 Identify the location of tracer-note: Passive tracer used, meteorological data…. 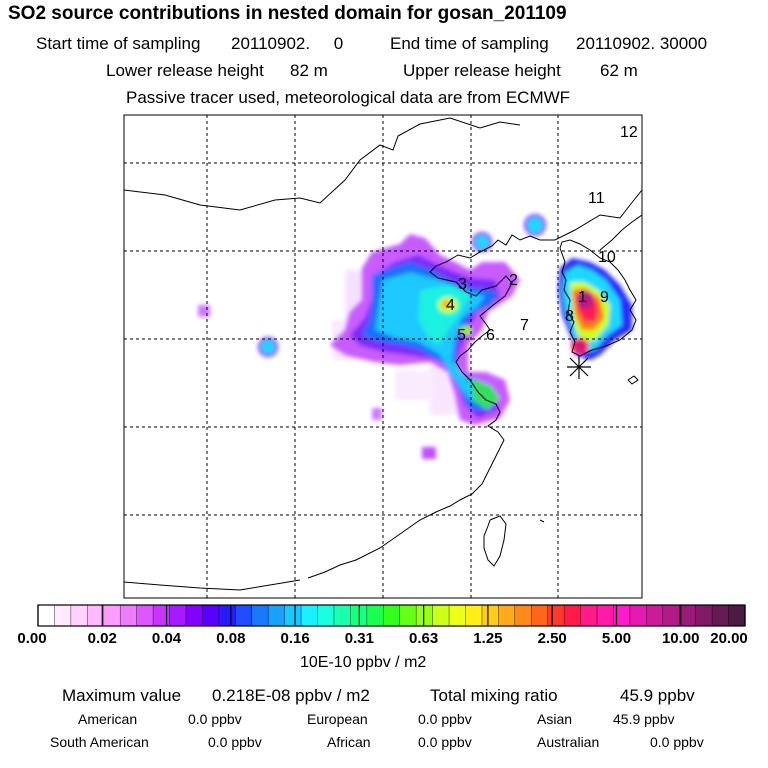
(348, 97).